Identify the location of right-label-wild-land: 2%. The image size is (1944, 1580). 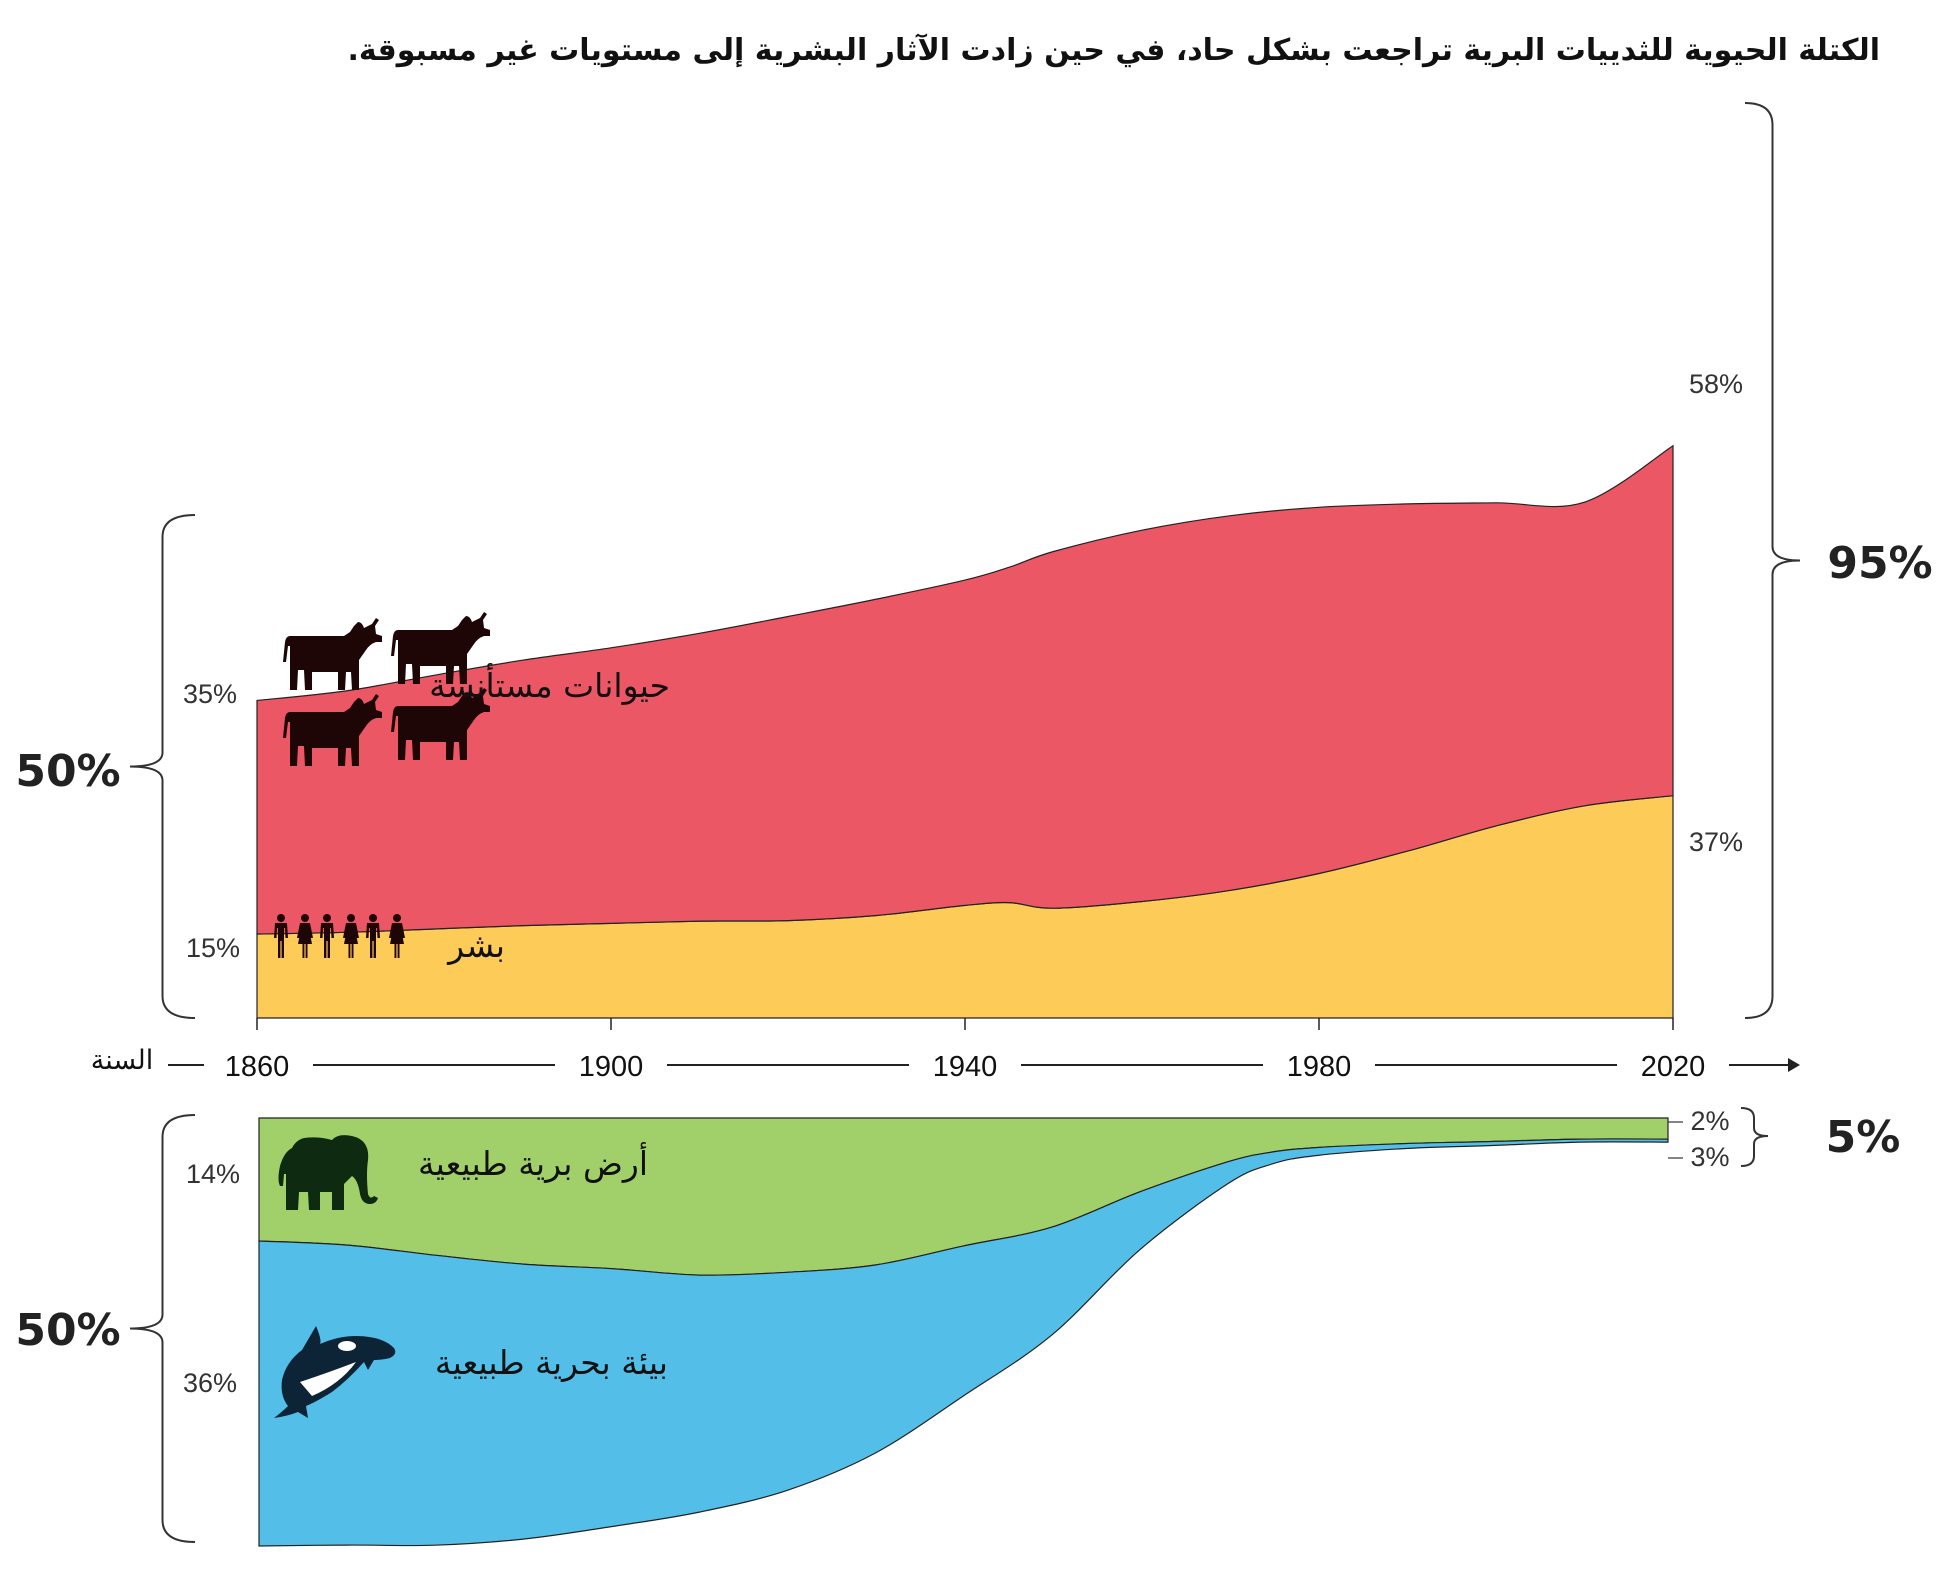
(1709, 1121).